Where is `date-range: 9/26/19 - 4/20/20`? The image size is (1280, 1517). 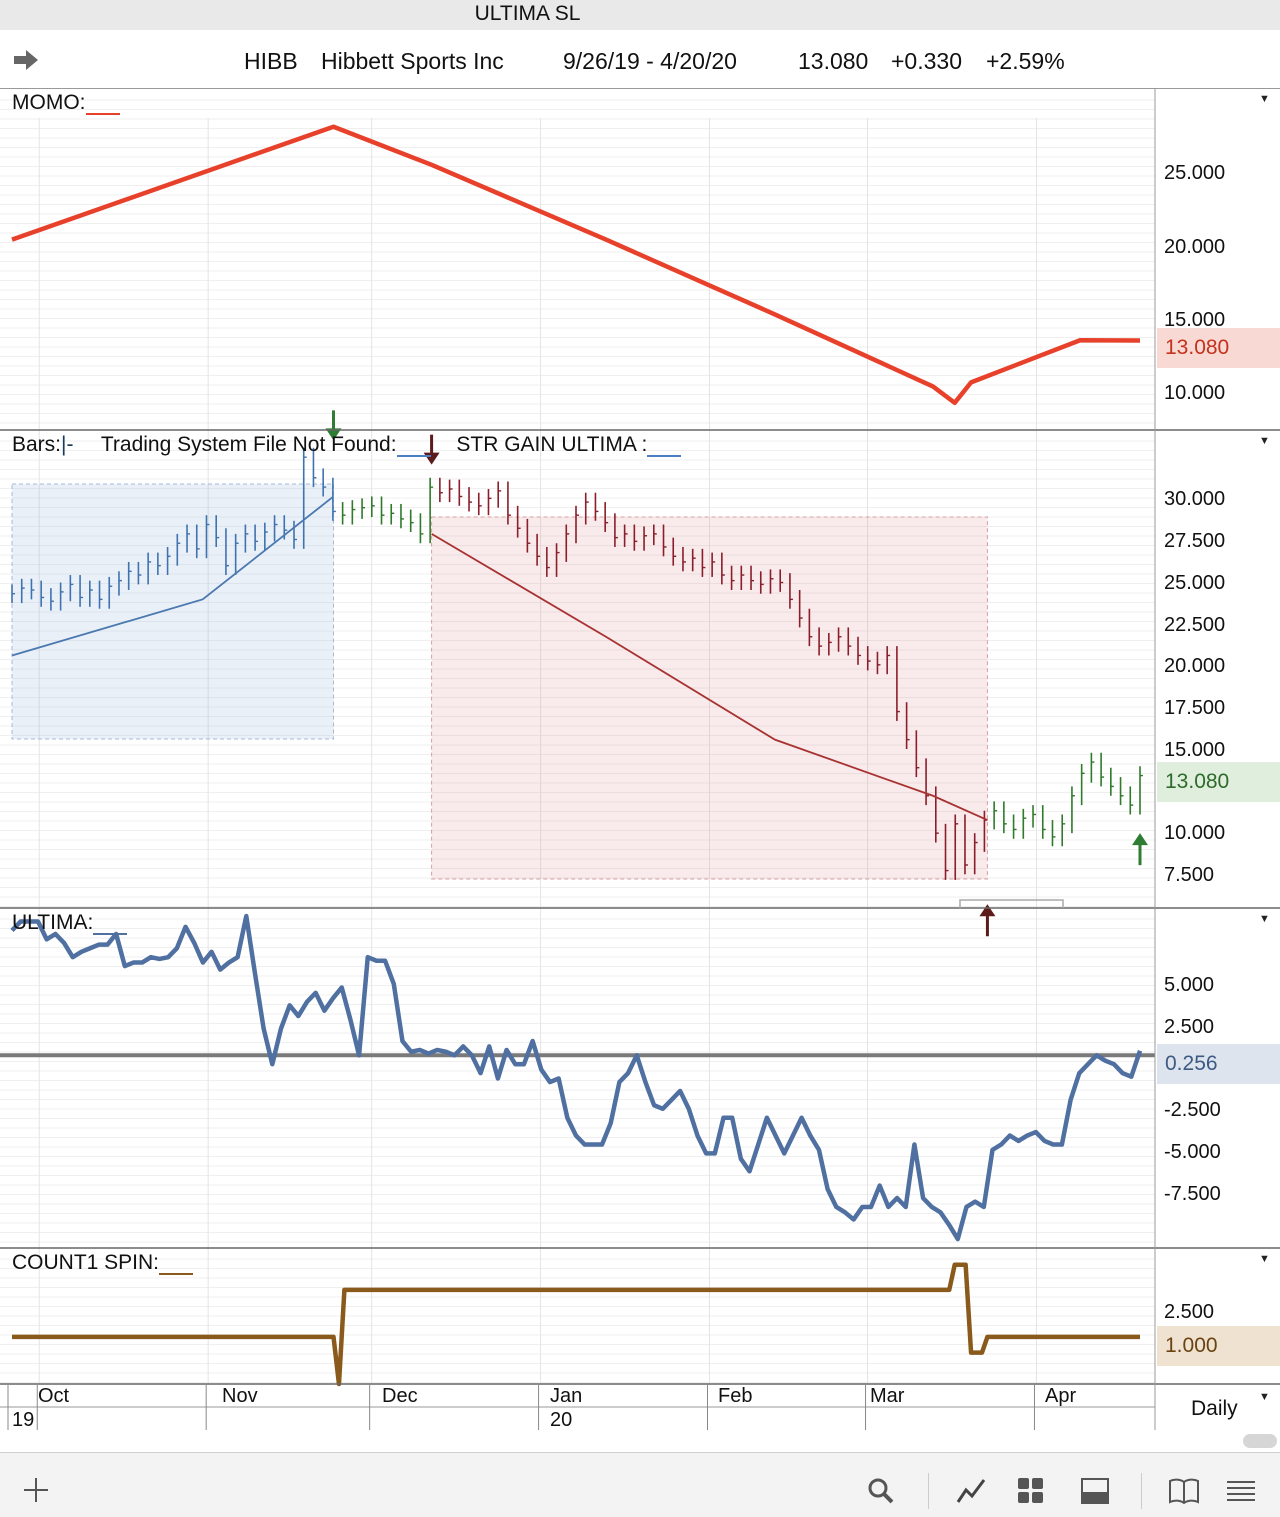
date-range: 9/26/19 - 4/20/20 is located at coordinates (650, 61).